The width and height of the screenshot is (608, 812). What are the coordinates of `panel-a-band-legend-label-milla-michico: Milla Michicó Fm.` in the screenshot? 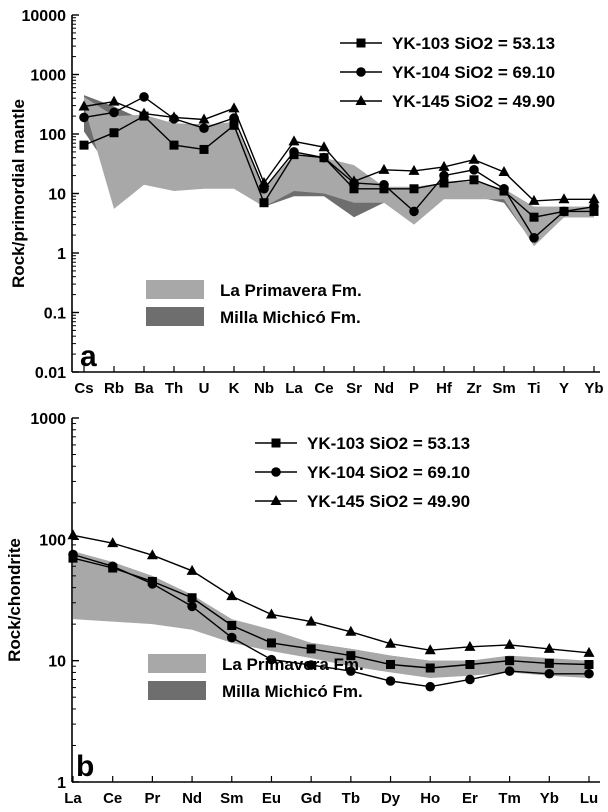 It's located at (290, 317).